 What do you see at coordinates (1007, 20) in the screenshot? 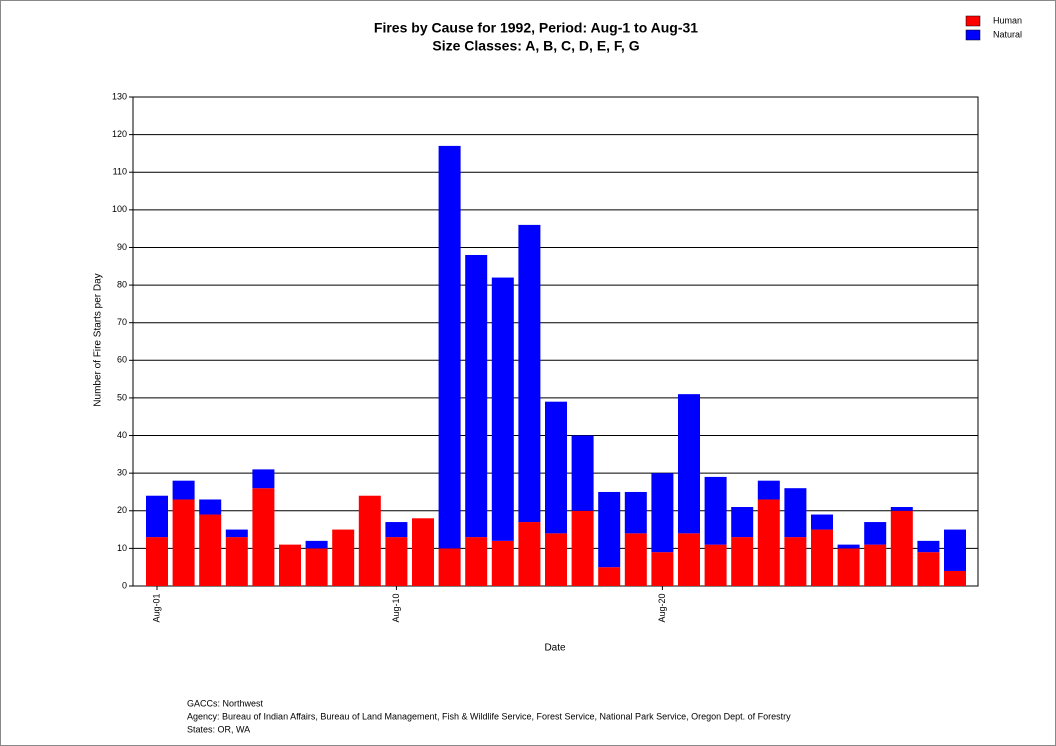
I see `legend-label: Human` at bounding box center [1007, 20].